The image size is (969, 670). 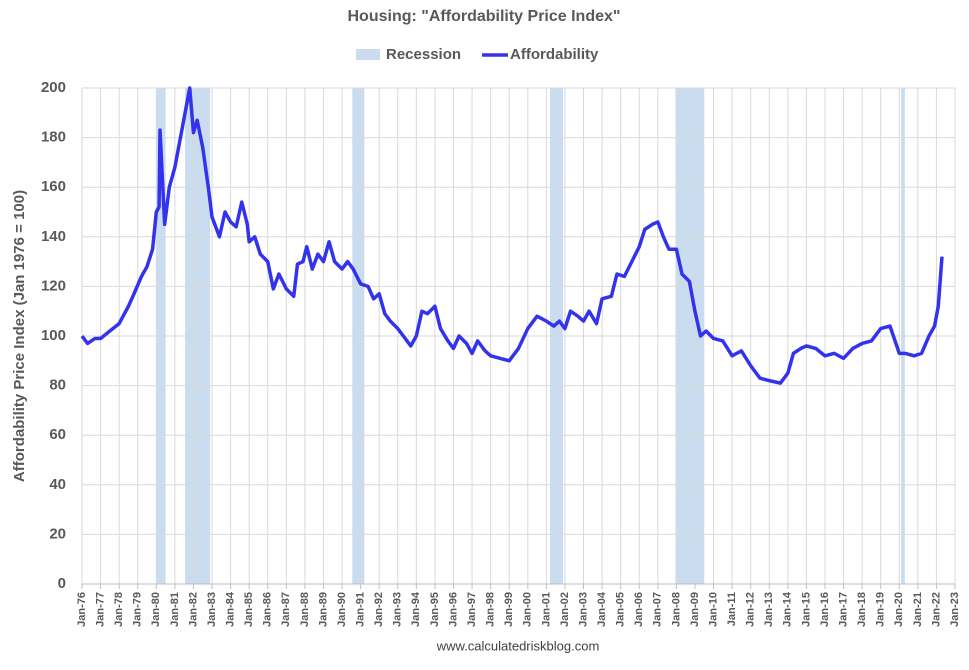 I want to click on x-tick-label: Jan-12, so click(x=751, y=609).